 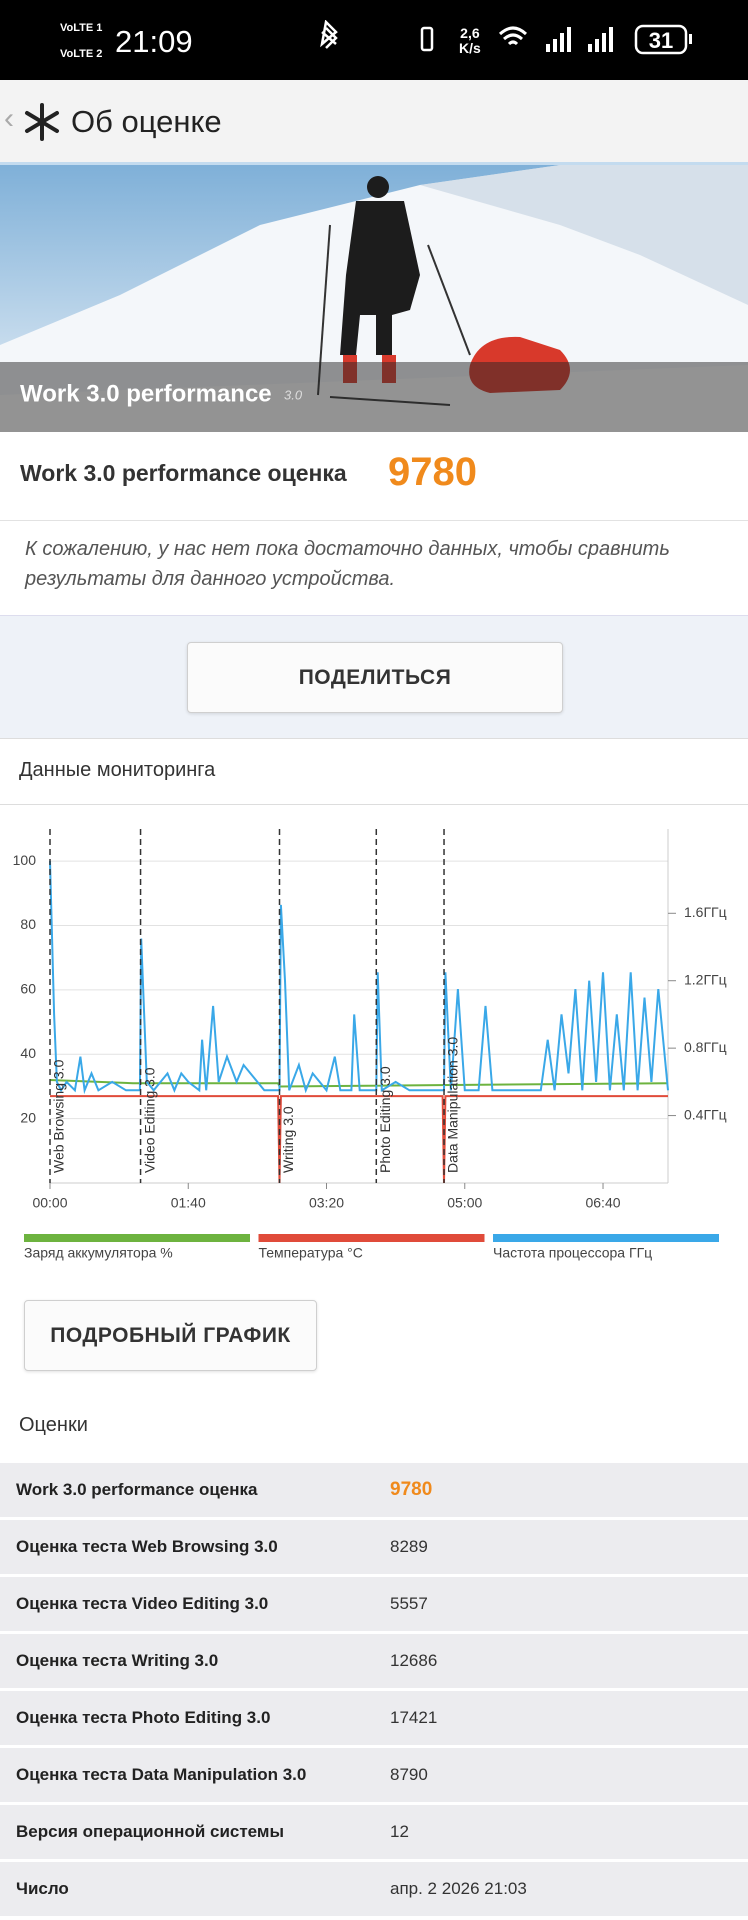 What do you see at coordinates (170, 1335) in the screenshot?
I see `detail-button: ПОДРОБНЫЙ ГРАФИК` at bounding box center [170, 1335].